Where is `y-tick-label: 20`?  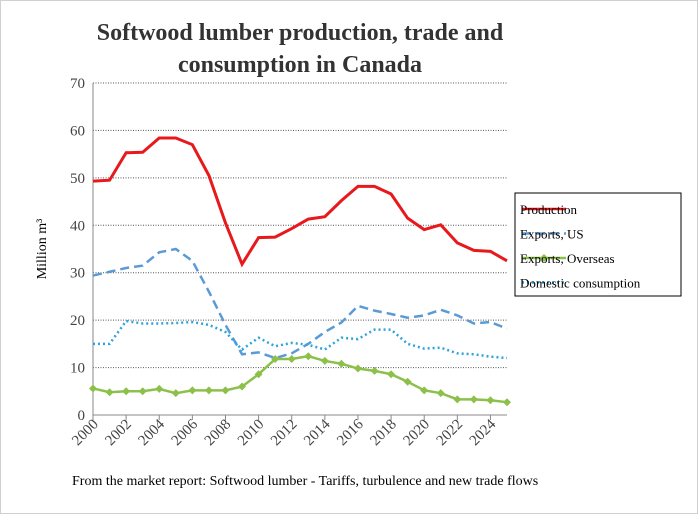 y-tick-label: 20 is located at coordinates (77, 321).